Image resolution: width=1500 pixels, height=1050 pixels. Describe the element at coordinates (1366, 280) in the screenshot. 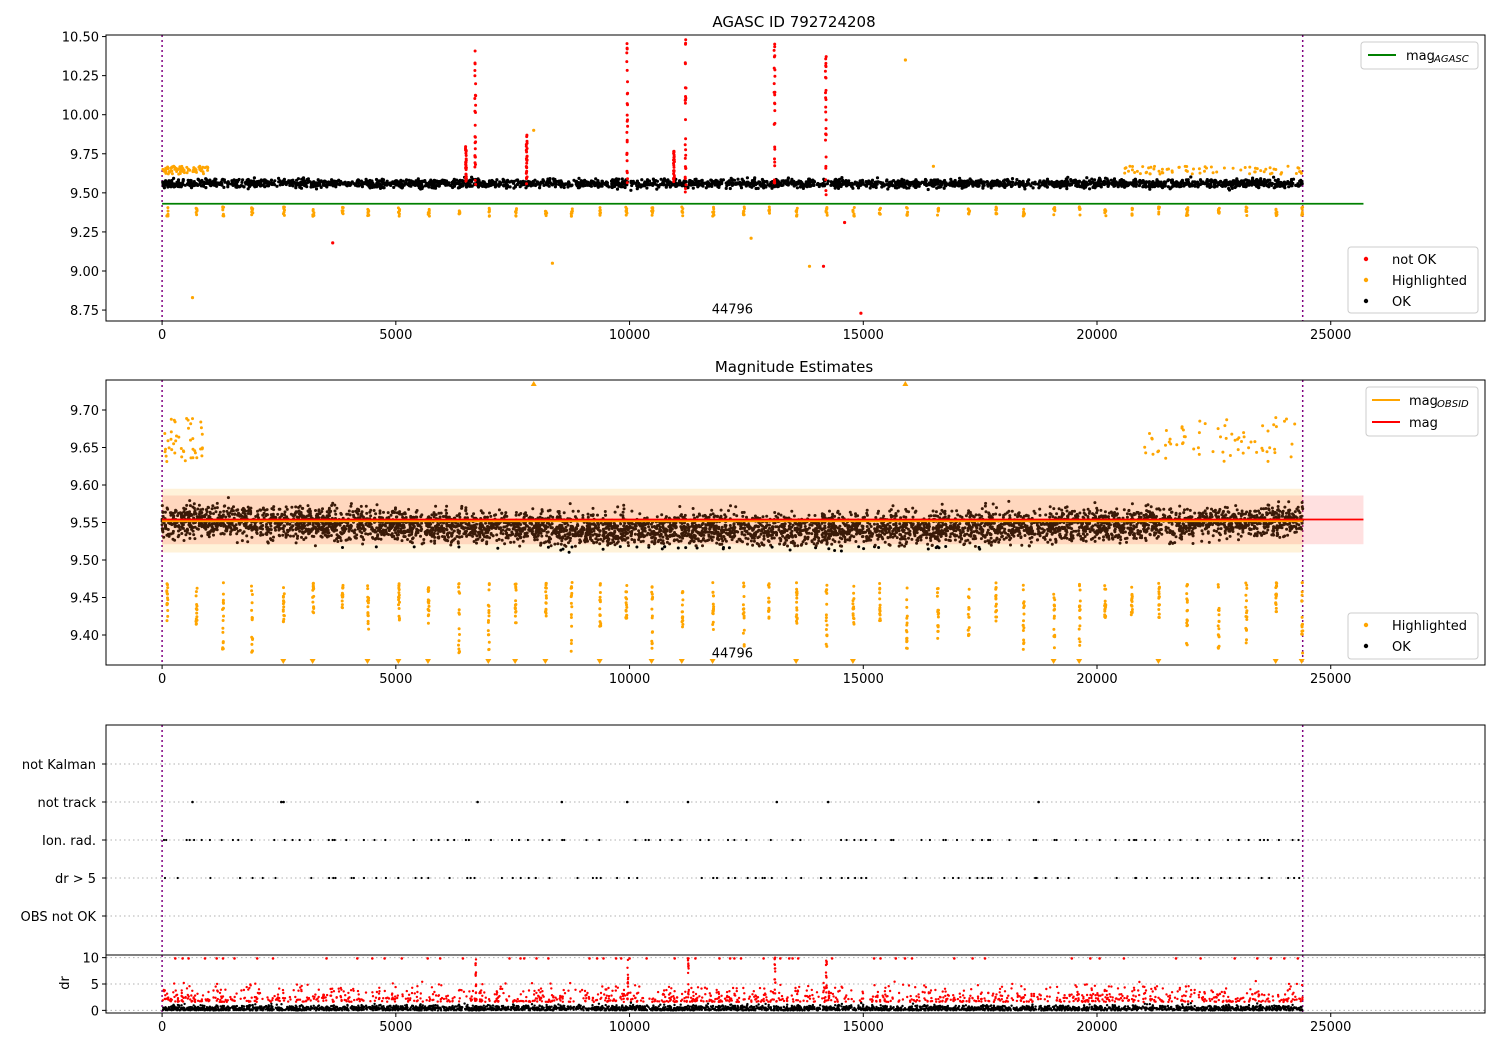

I see `legend-marker` at that location.